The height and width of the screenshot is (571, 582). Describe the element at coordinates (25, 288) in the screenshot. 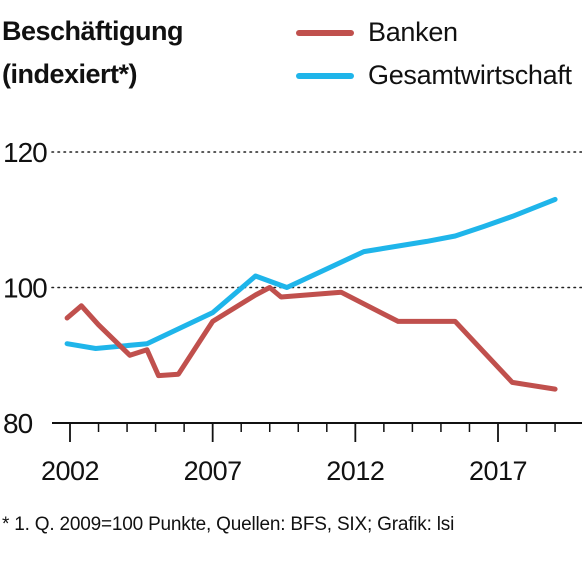

I see `y-tick-label-100: 100` at that location.